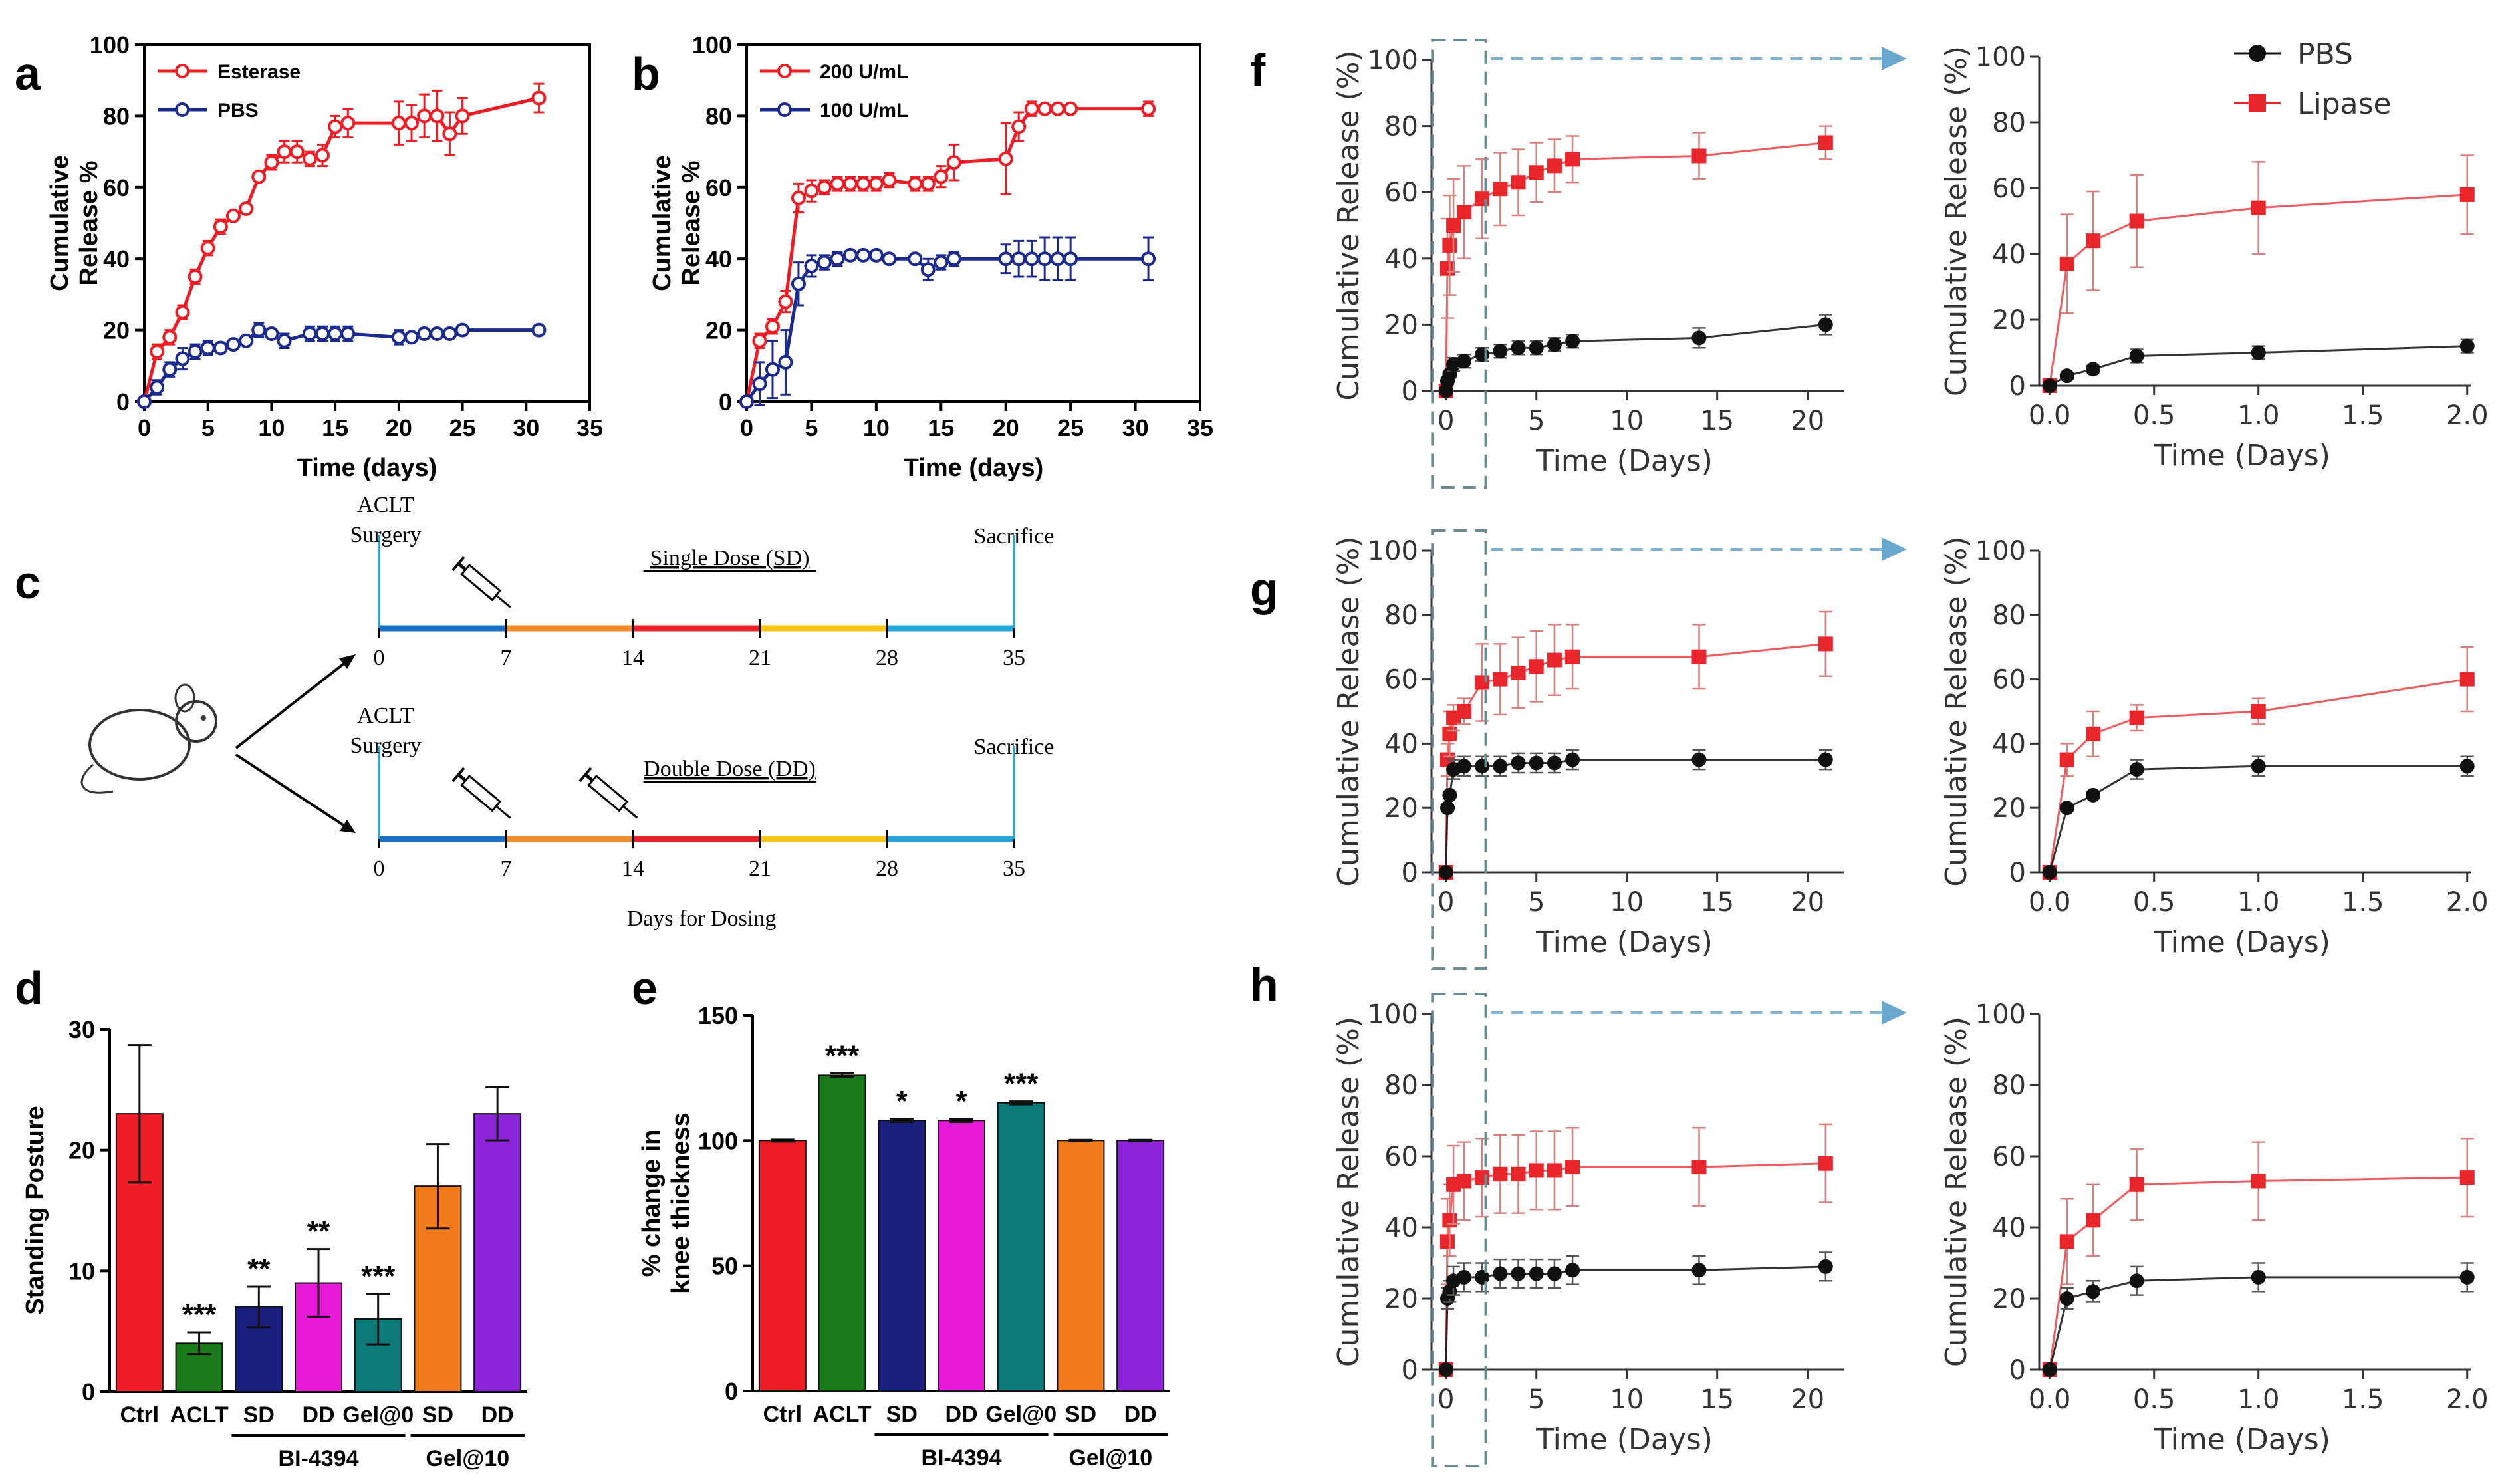 Image resolution: width=2502 pixels, height=1484 pixels. What do you see at coordinates (506, 658) in the screenshot?
I see `single-day-label: 7` at bounding box center [506, 658].